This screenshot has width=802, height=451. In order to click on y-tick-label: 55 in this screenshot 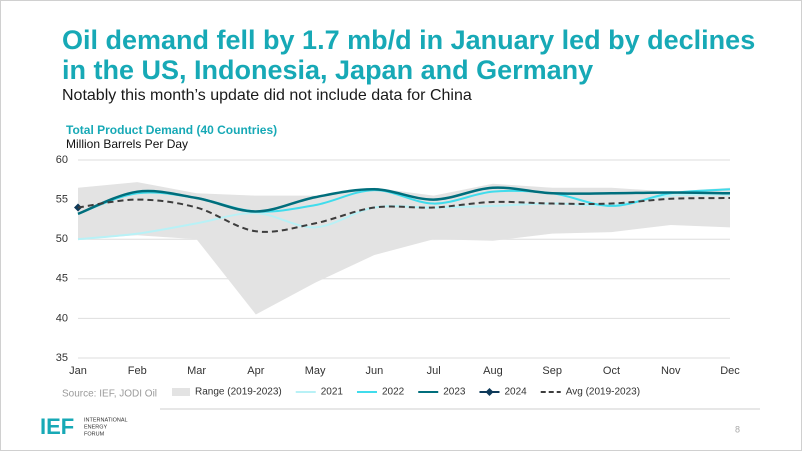, I will do `click(62, 200)`.